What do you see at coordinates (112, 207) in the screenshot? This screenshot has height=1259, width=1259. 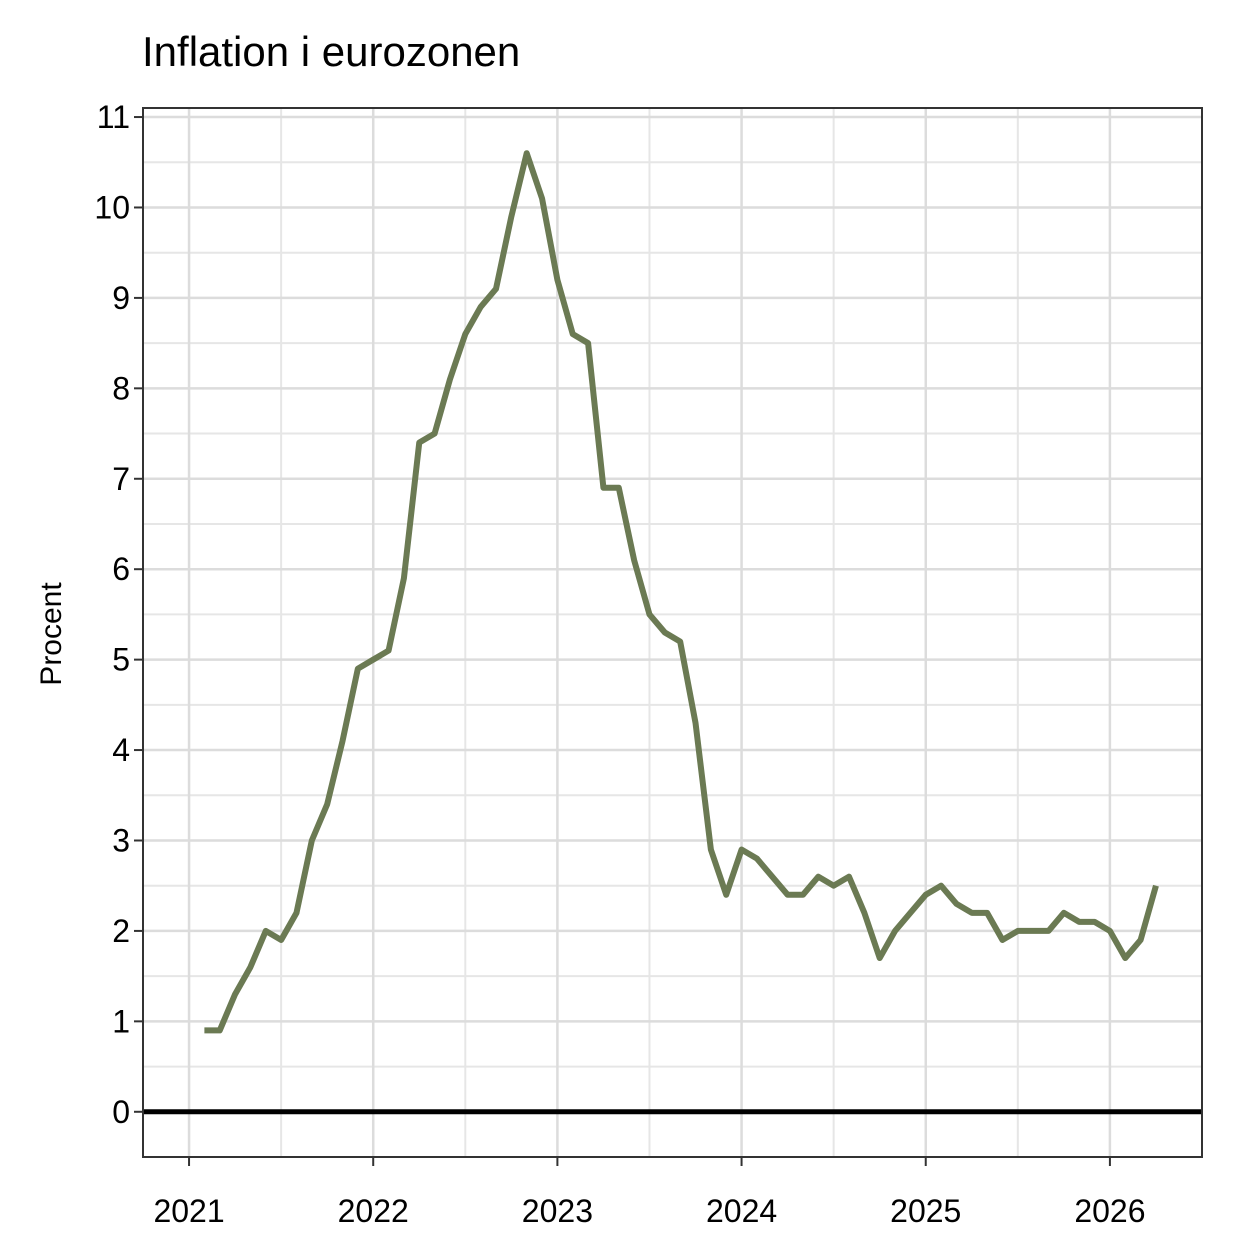 I see `y-tick-label: 10` at bounding box center [112, 207].